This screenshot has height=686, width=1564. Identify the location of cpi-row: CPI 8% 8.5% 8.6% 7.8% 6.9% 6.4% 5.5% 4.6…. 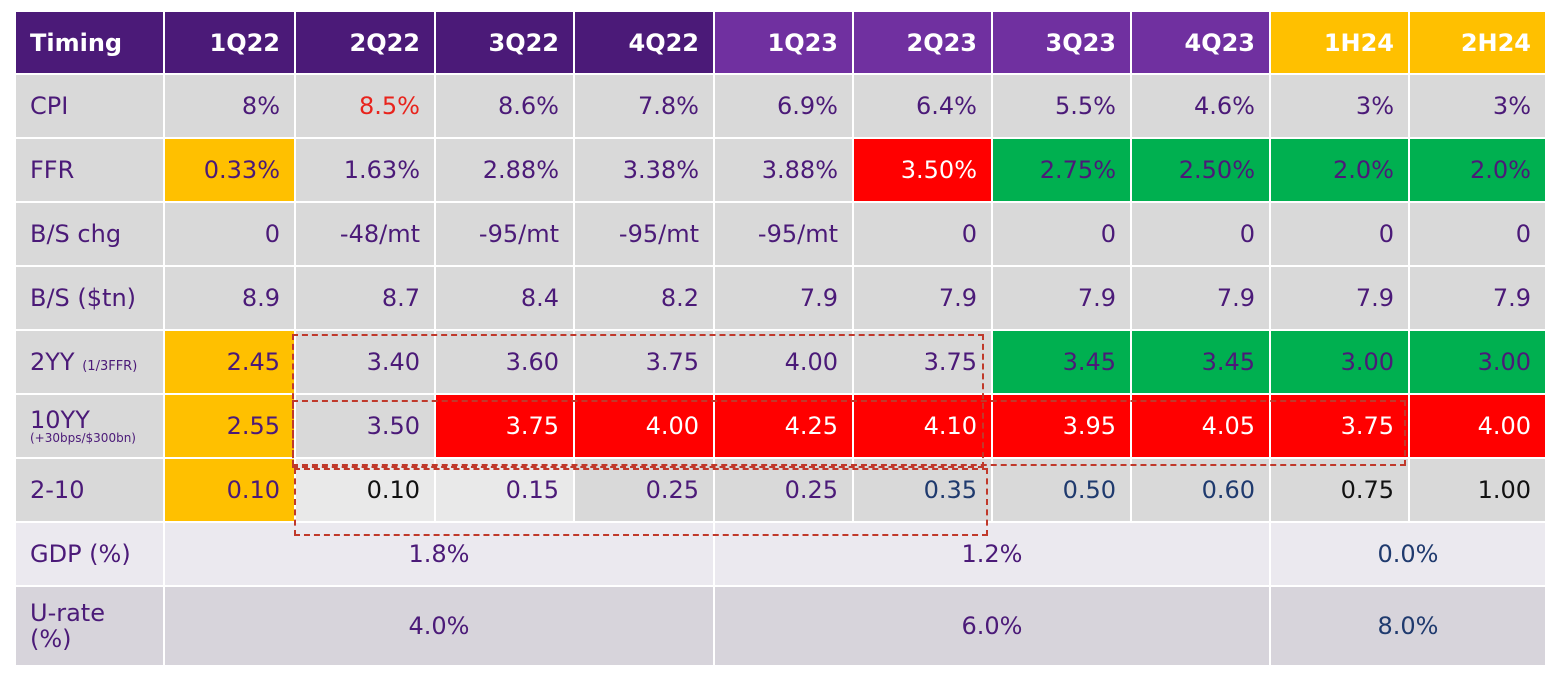
(780, 106).